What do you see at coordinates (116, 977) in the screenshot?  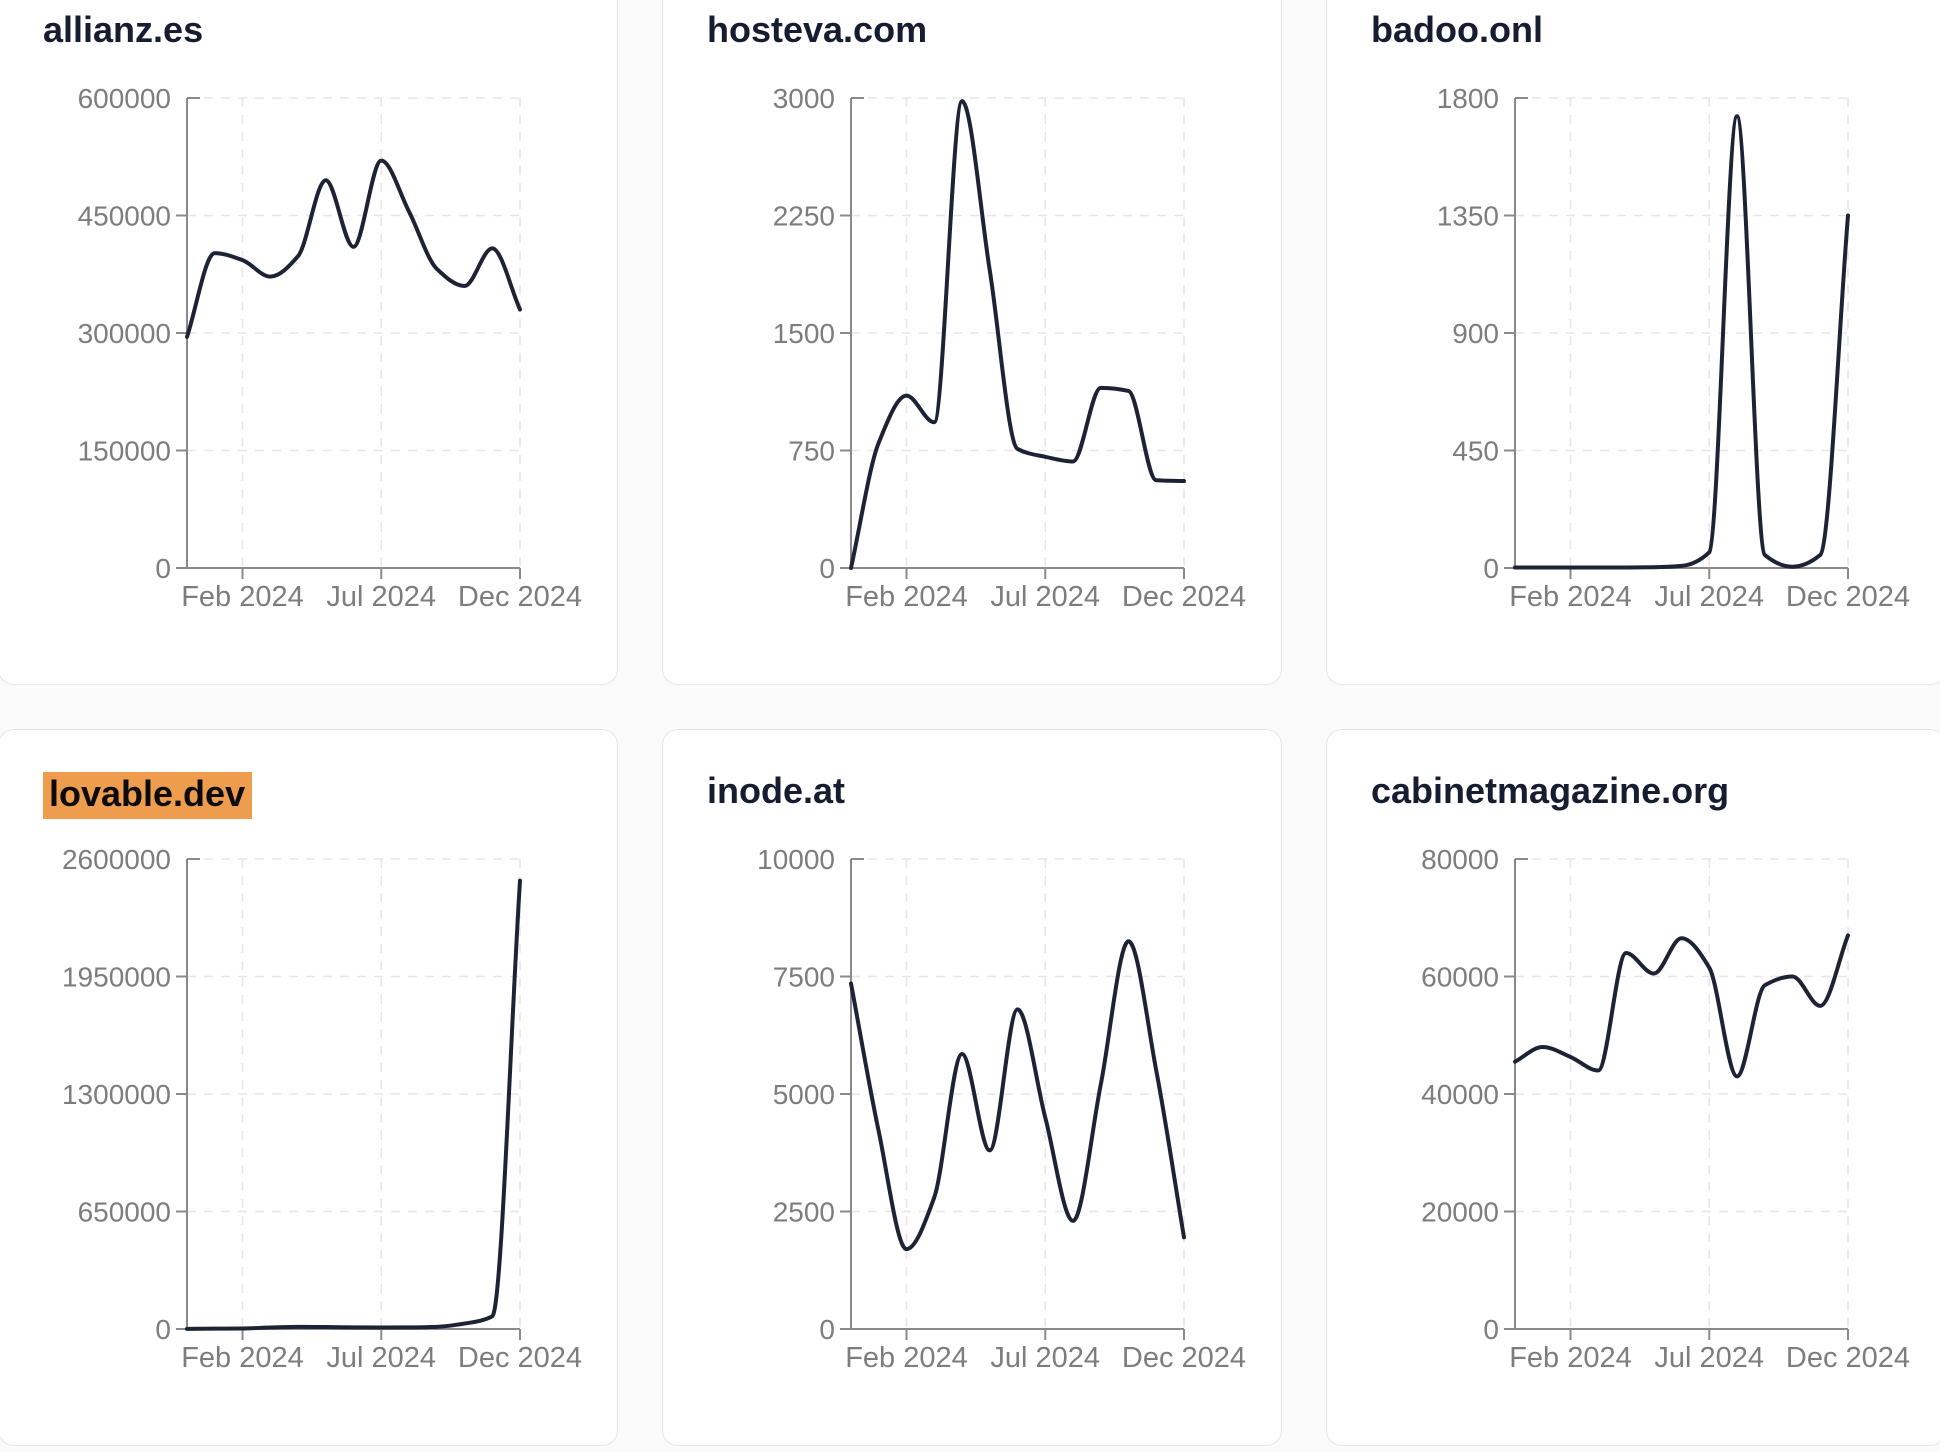 I see `y-tick-label: 1950000` at bounding box center [116, 977].